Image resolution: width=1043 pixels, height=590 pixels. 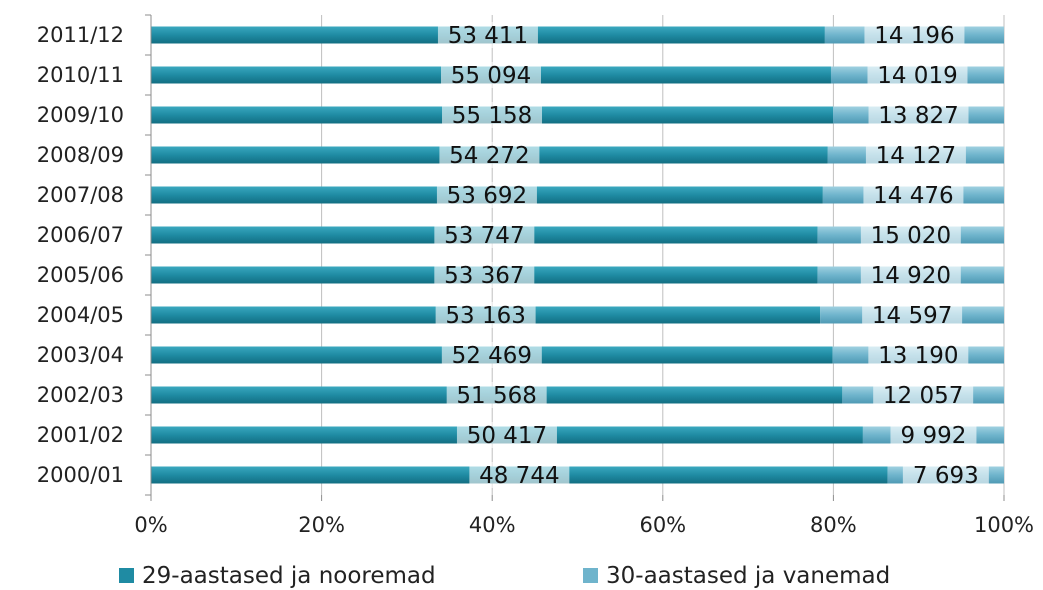 I want to click on data-label: 12 057, so click(x=923, y=396).